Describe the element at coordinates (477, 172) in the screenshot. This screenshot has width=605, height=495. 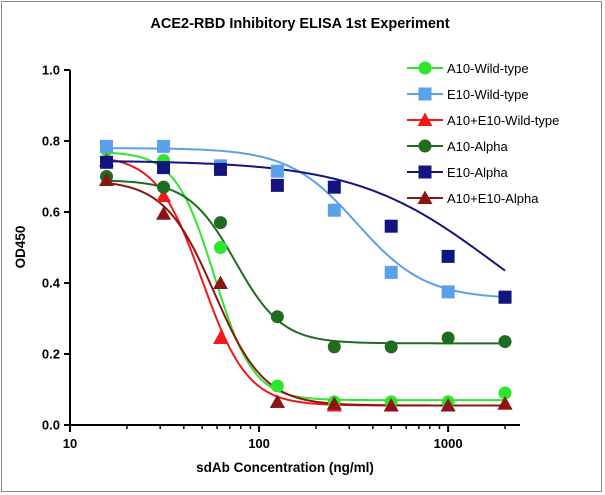
I see `legend-label: E10-Alpha` at that location.